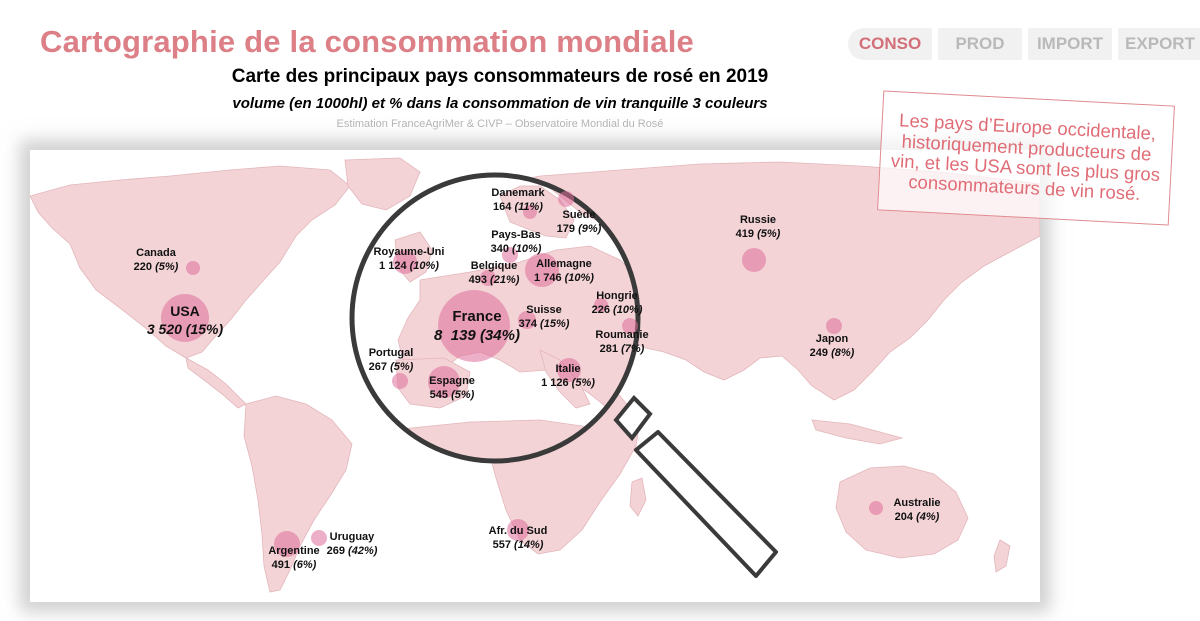  Describe the element at coordinates (527, 320) in the screenshot. I see `bubble-suisse` at that location.